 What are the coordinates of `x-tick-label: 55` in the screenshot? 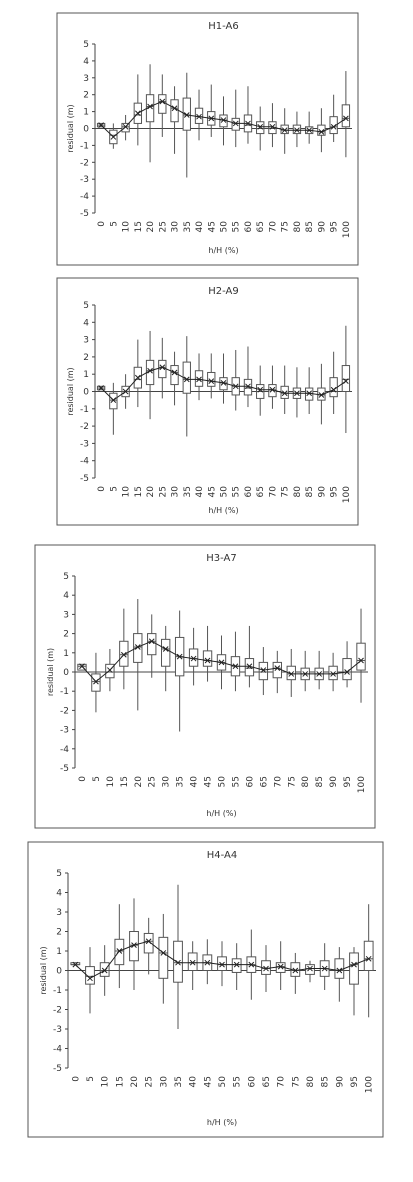 It's located at (237, 491).